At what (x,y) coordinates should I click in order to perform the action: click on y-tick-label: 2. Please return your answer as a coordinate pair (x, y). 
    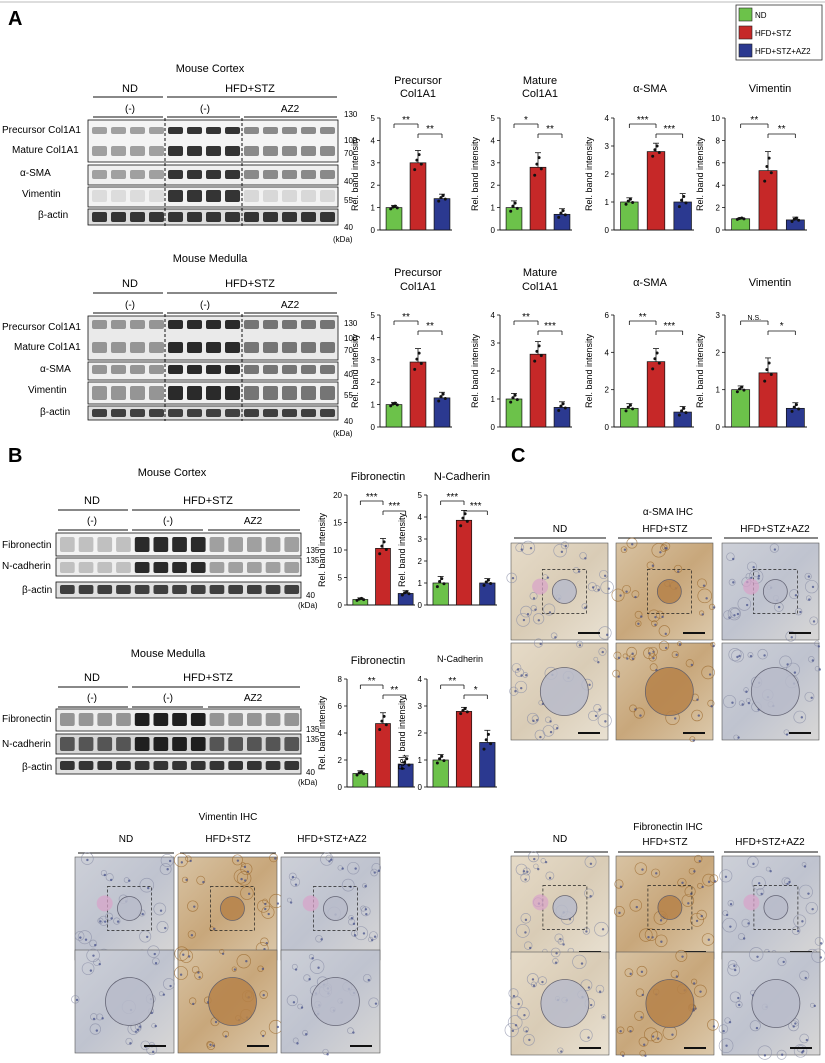
    Looking at the image, I should click on (493, 371).